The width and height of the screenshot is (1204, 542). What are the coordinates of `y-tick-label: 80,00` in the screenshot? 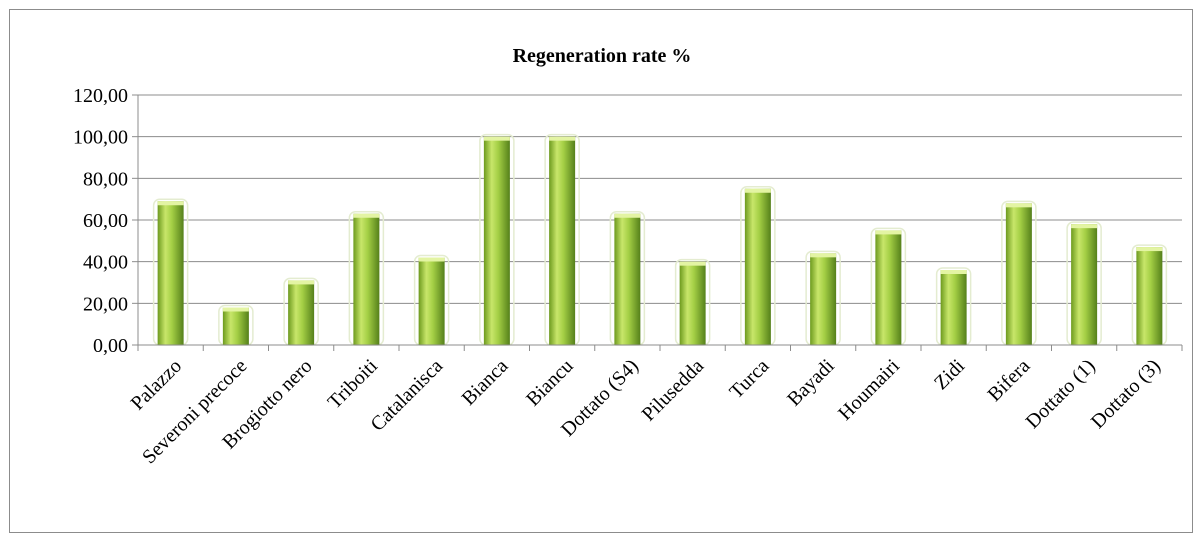 It's located at (105, 179).